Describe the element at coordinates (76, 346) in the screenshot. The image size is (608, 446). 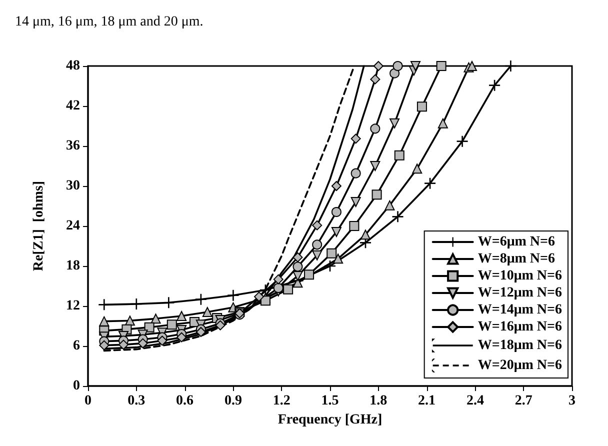
I see `y-tick-label: 6` at that location.